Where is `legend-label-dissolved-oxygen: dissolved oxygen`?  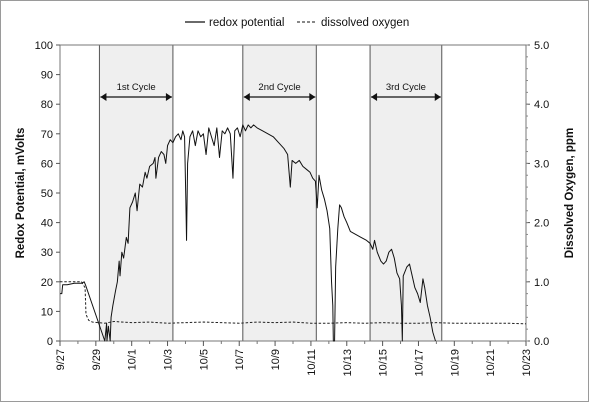
legend-label-dissolved-oxygen: dissolved oxygen is located at coordinates (365, 23).